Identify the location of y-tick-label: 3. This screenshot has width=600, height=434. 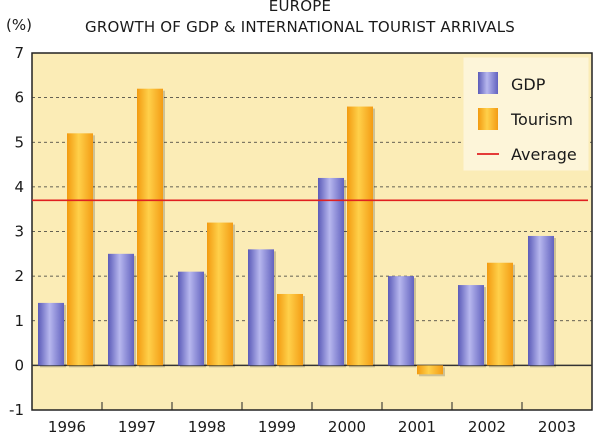
(19, 232).